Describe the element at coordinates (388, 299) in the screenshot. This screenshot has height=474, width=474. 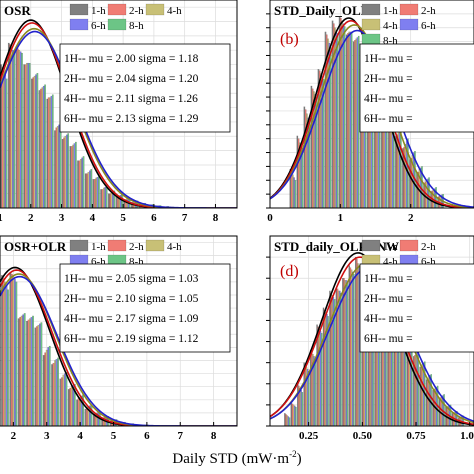
I see `stats-line-4-1: 2H-- mu =` at that location.